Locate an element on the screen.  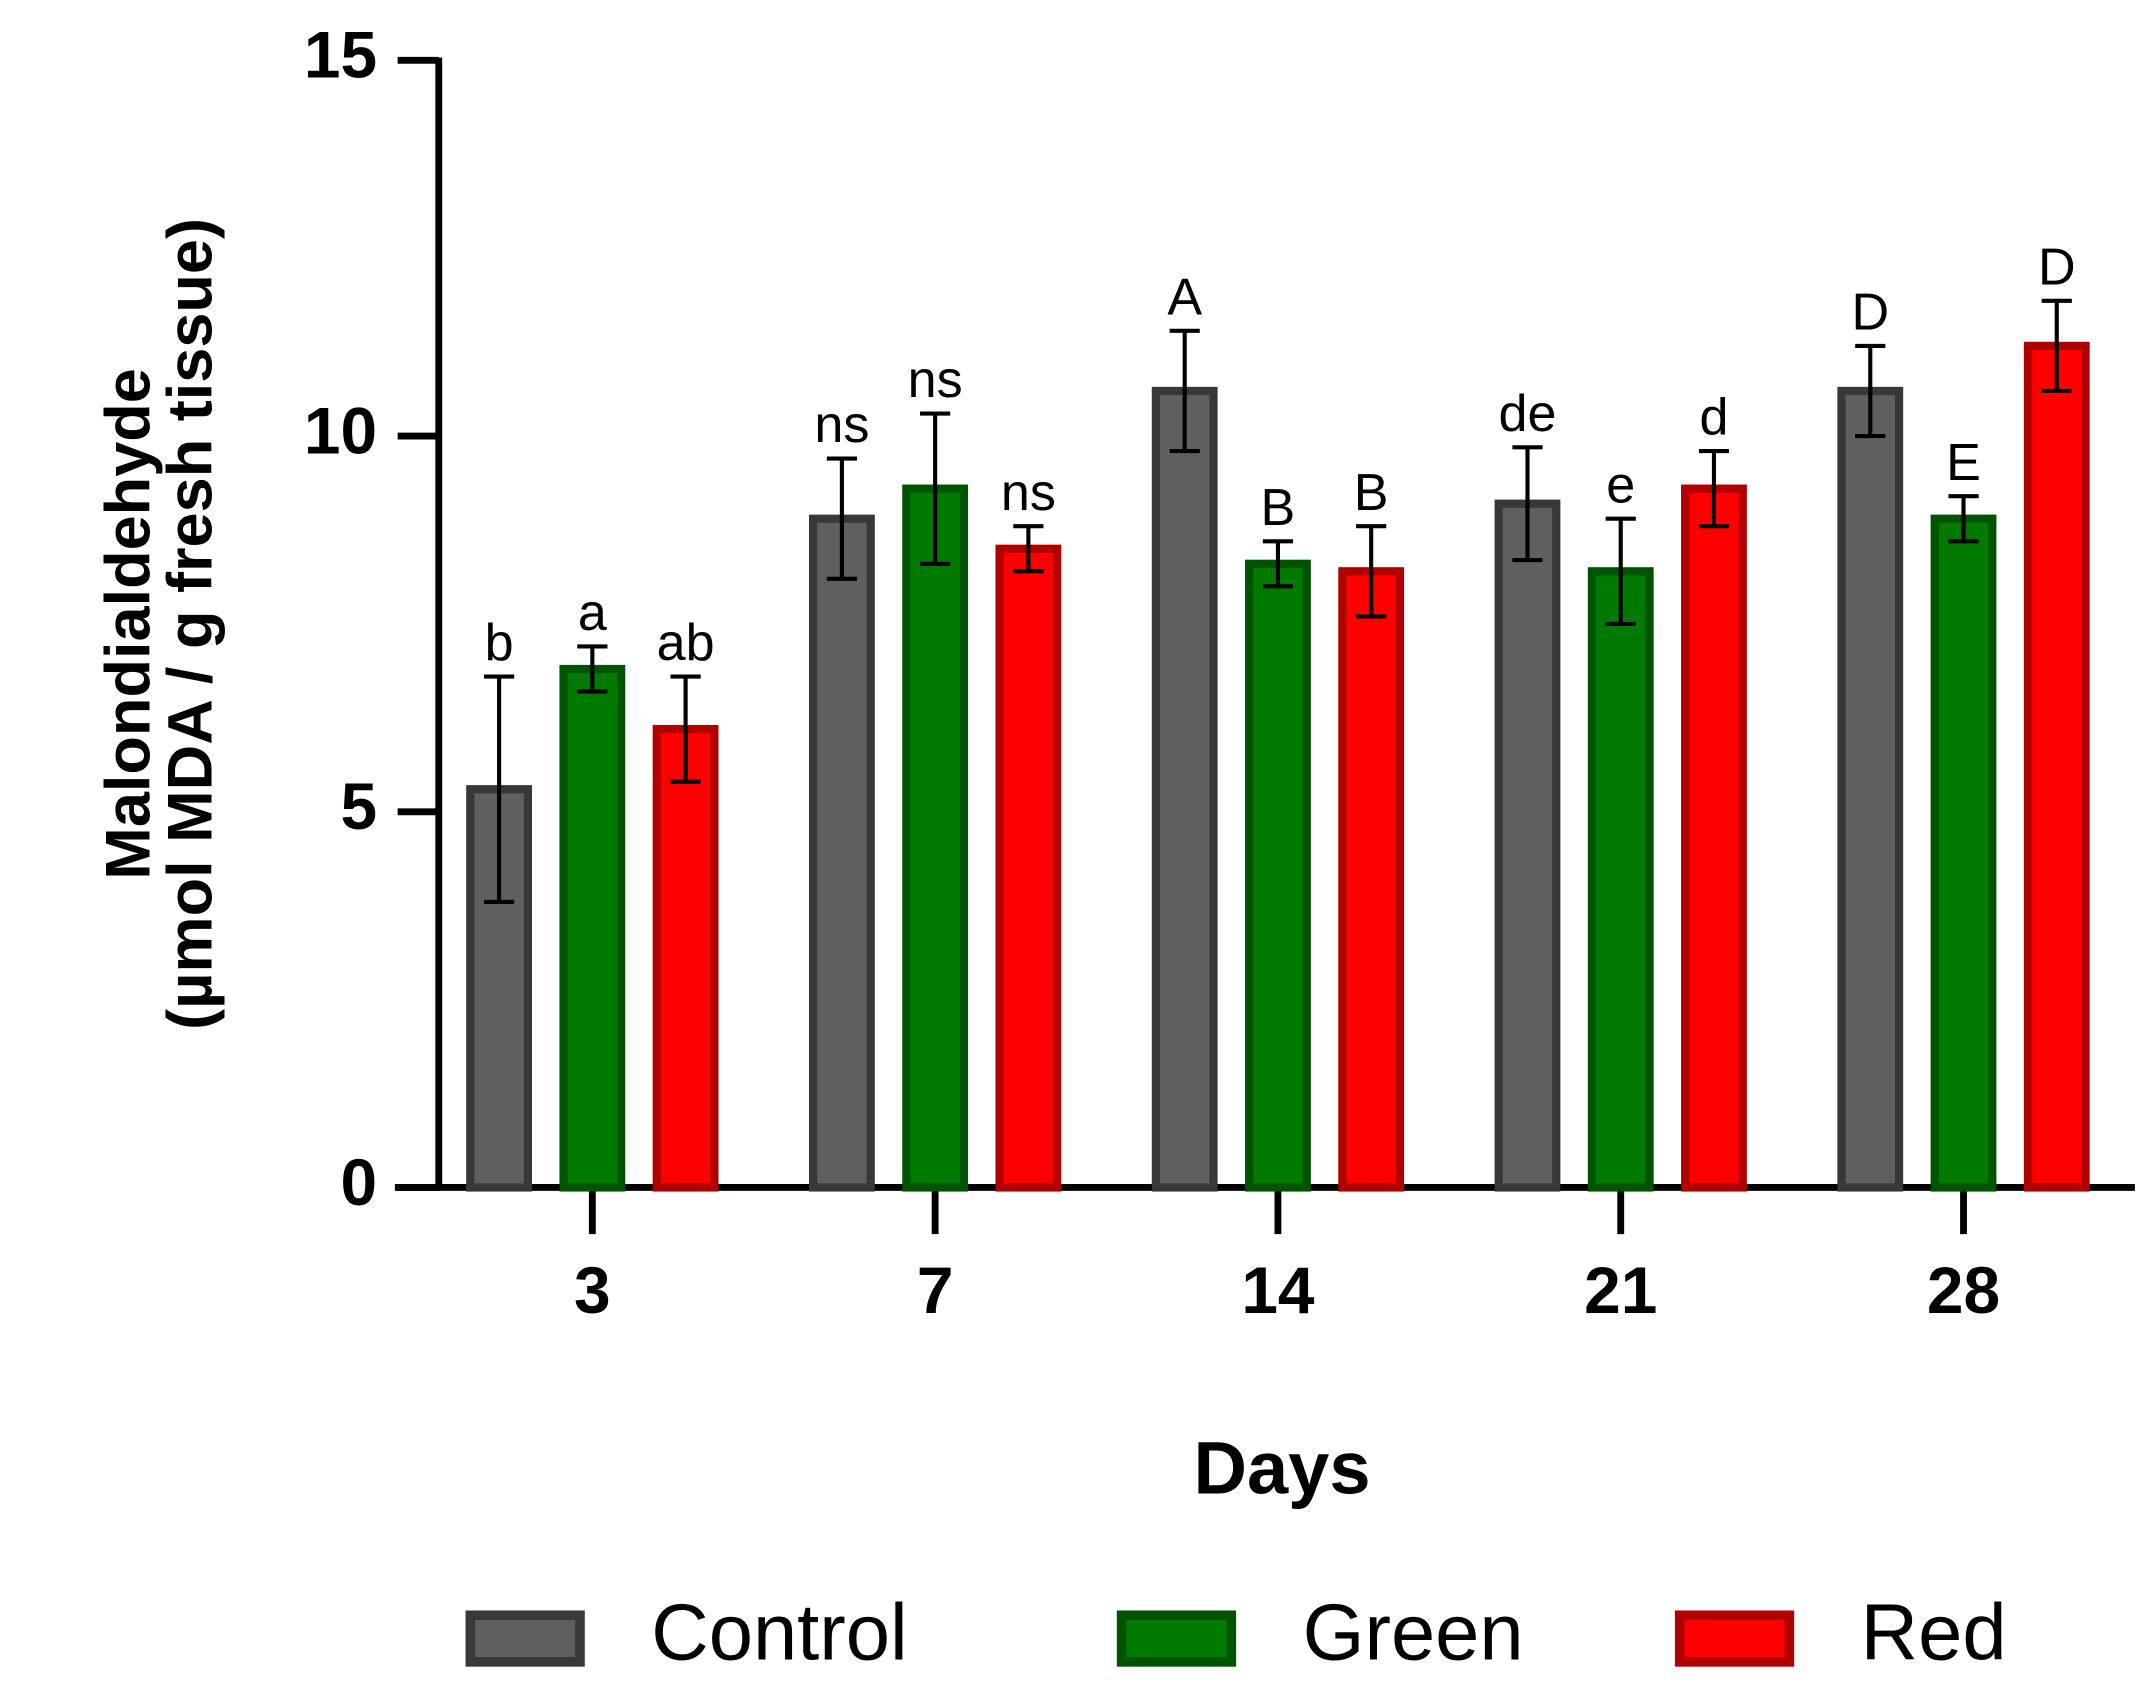
x-tick-label: 3 is located at coordinates (592, 1290).